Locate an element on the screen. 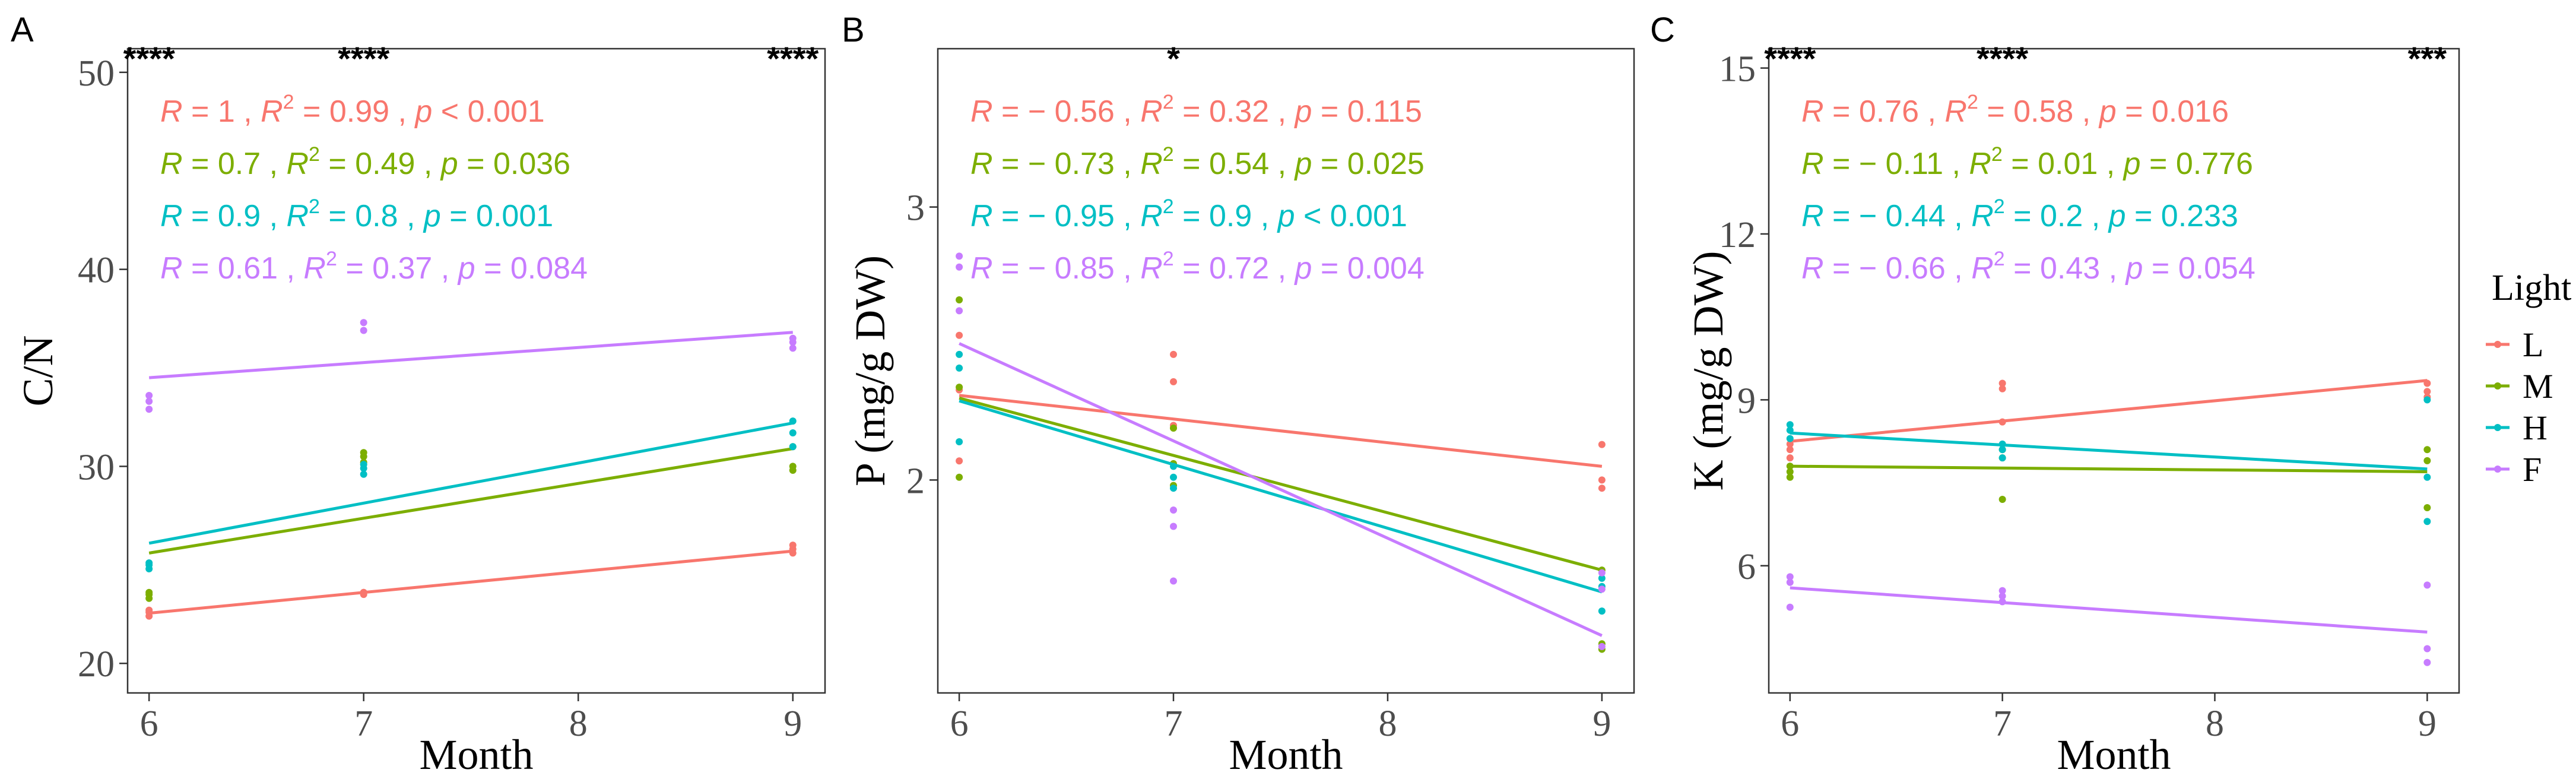 Image resolution: width=2576 pixels, height=782 pixels. x-tick-label: 9 is located at coordinates (2427, 724).